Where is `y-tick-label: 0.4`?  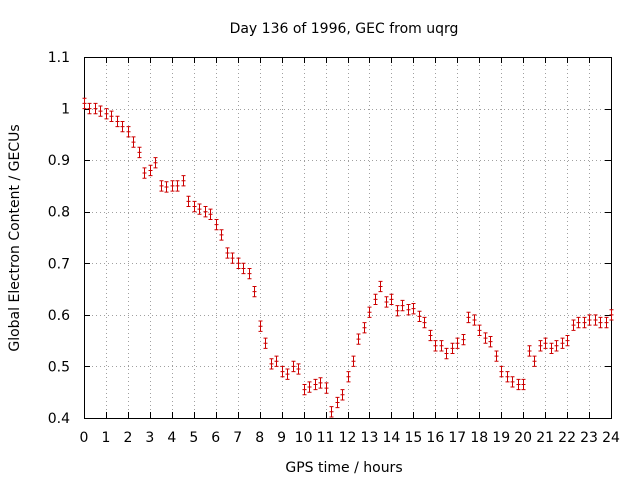 y-tick-label: 0.4 is located at coordinates (59, 419).